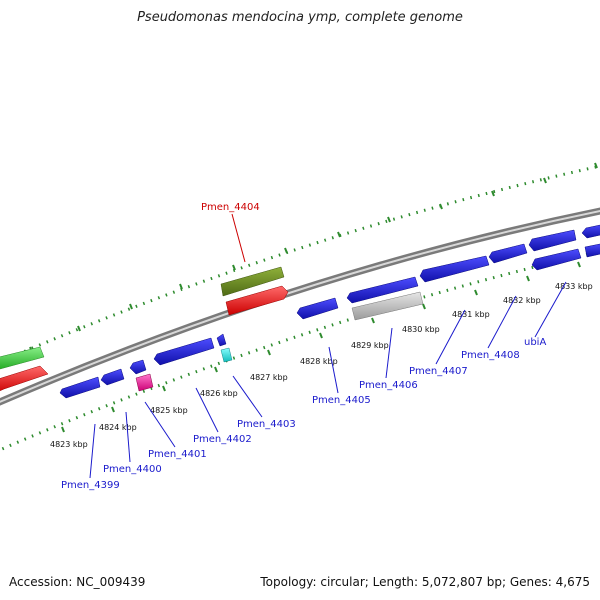  I want to click on label-pmen-4407: Pmen_4407, so click(438, 371).